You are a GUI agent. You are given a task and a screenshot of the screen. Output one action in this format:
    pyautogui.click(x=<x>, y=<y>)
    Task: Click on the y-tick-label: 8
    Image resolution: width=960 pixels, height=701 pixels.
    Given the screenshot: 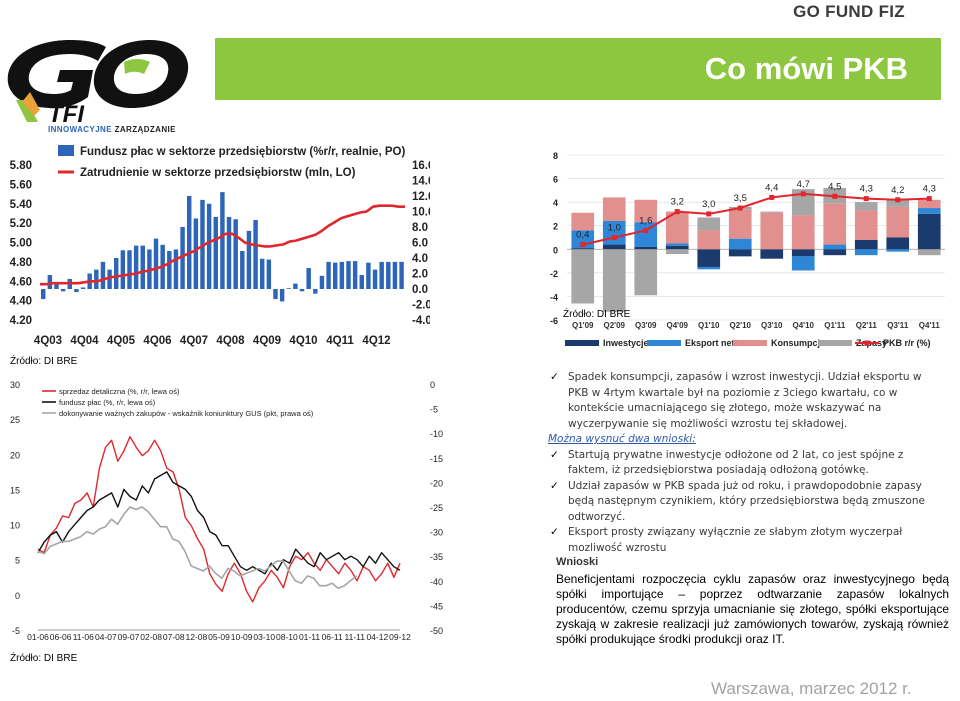 What is the action you would take?
    pyautogui.click(x=555, y=156)
    